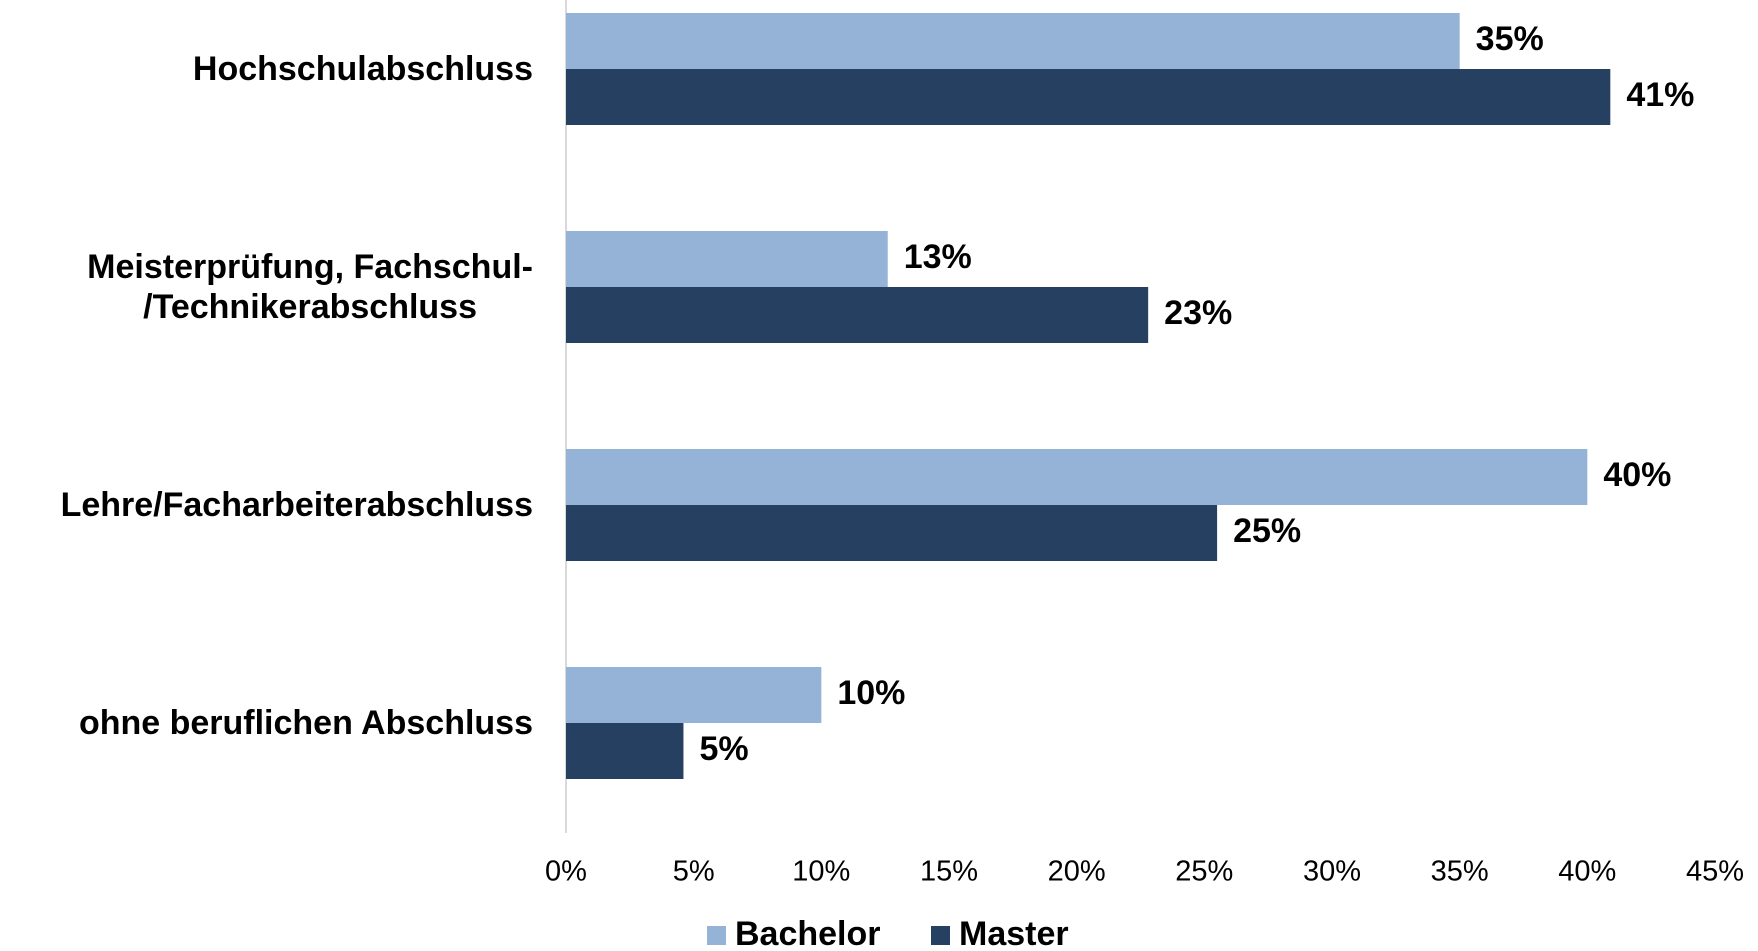 The width and height of the screenshot is (1758, 951). What do you see at coordinates (1660, 95) in the screenshot?
I see `data-label: 41%` at bounding box center [1660, 95].